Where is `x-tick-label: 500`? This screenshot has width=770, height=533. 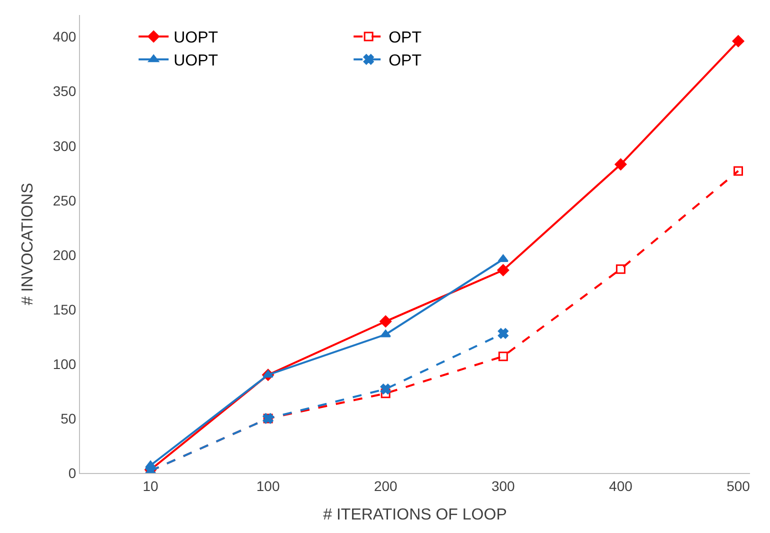 x-tick-label: 500 is located at coordinates (738, 486).